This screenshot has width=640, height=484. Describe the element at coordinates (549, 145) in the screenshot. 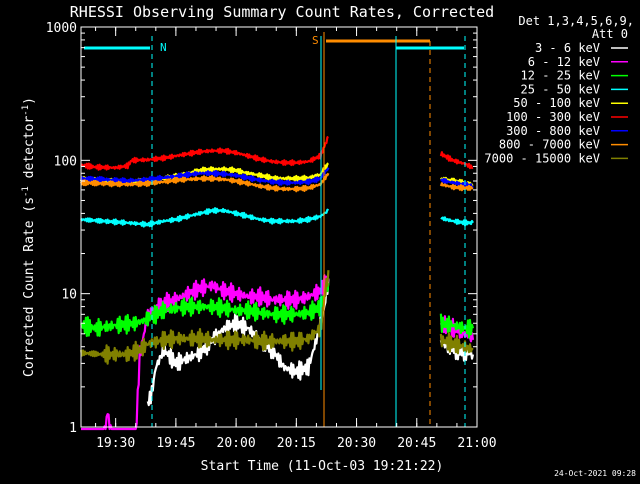

I see `legend-entry-label: 800 - 7000 keV` at that location.